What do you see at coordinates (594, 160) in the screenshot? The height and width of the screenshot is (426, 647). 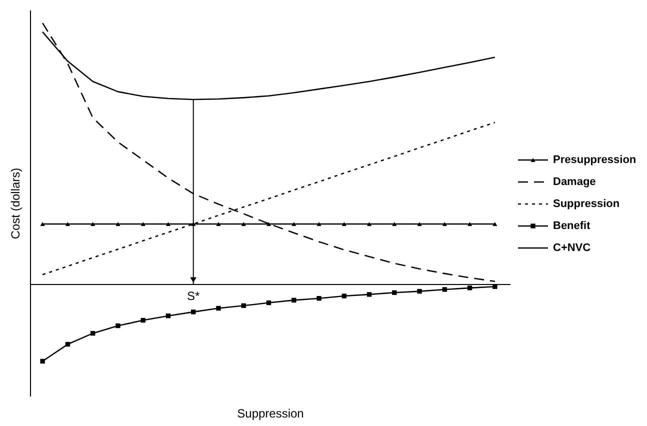 I see `legend-label: Presuppression` at bounding box center [594, 160].